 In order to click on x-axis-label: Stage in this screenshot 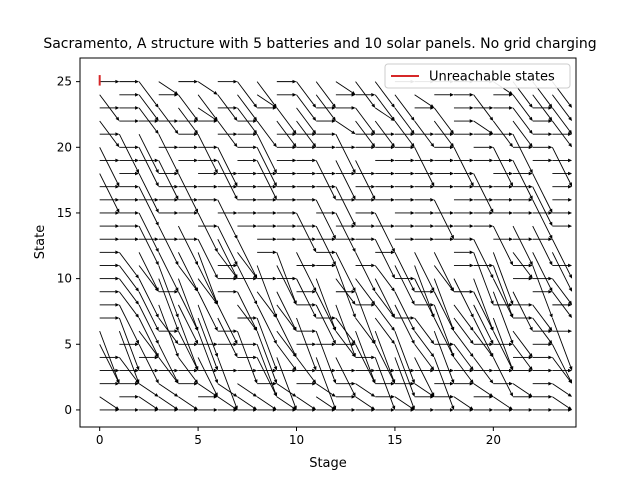, I will do `click(328, 463)`.